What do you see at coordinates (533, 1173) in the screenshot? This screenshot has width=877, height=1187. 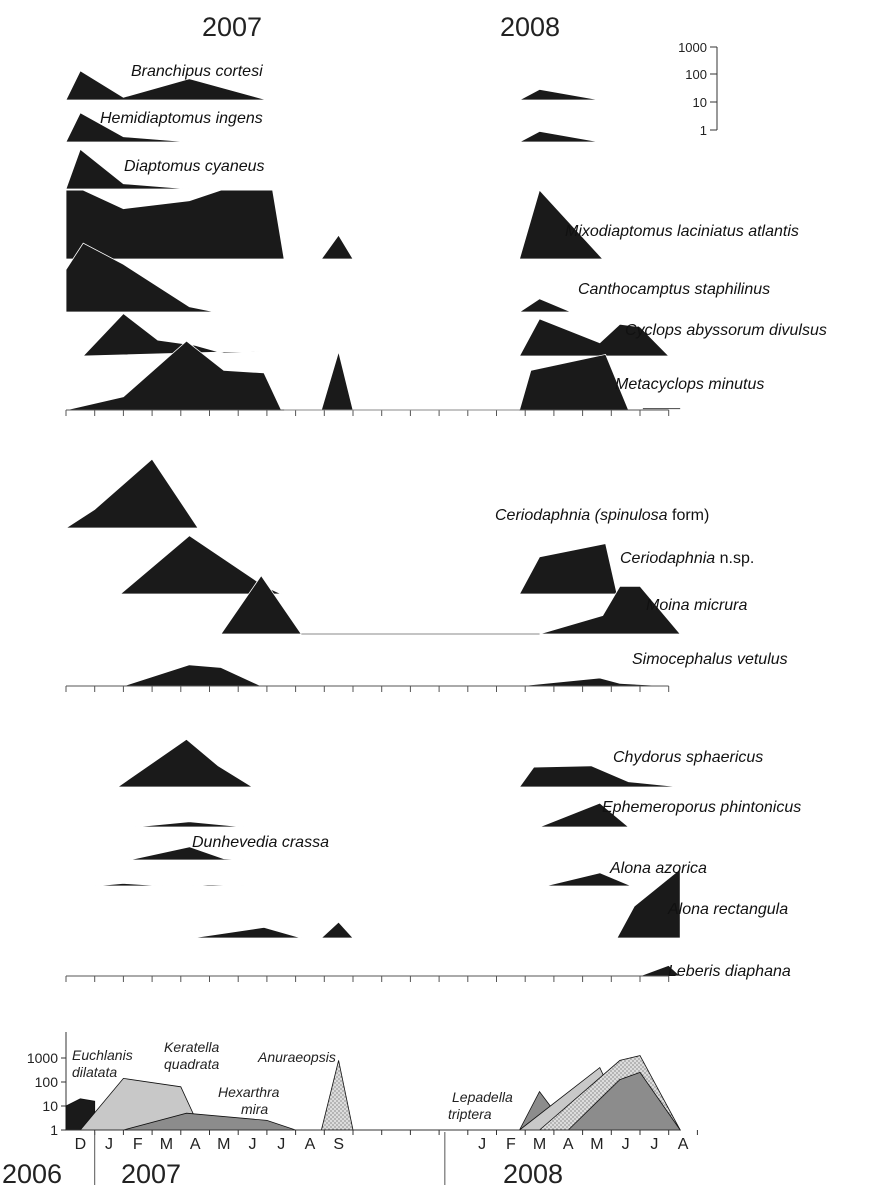 I see `bottom-year-2008: 2008` at bounding box center [533, 1173].